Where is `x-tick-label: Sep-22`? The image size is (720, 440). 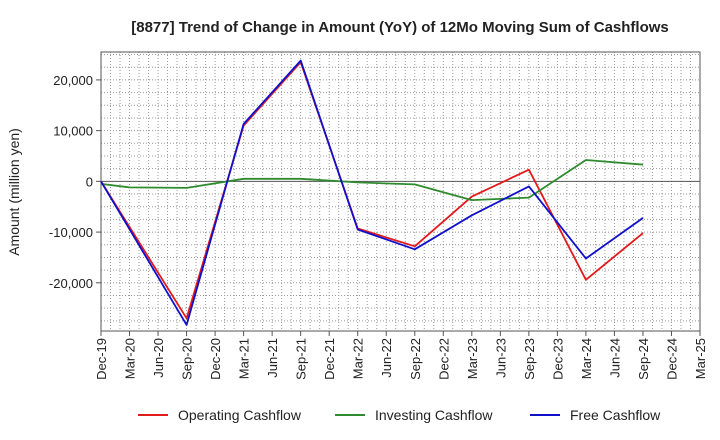
x-tick-label: Sep-22 is located at coordinates (415, 359).